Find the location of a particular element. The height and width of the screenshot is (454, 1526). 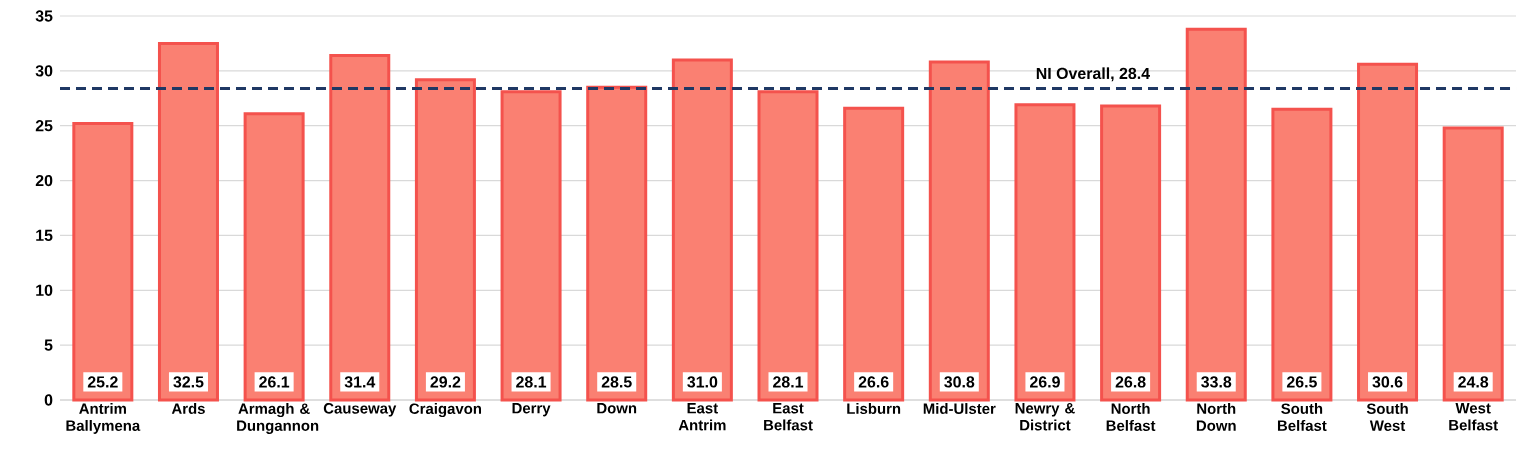

y-tick-label: 15 is located at coordinates (44, 235).